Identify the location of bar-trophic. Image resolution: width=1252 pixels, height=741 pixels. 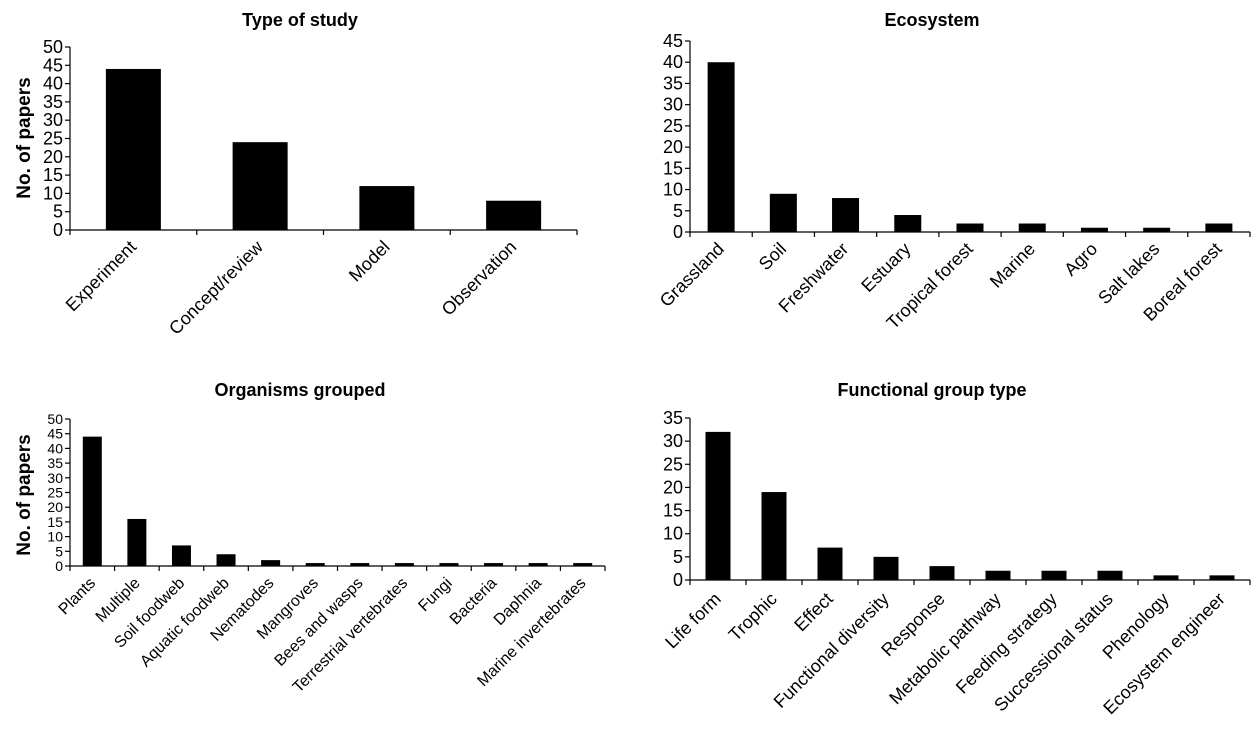
(774, 536).